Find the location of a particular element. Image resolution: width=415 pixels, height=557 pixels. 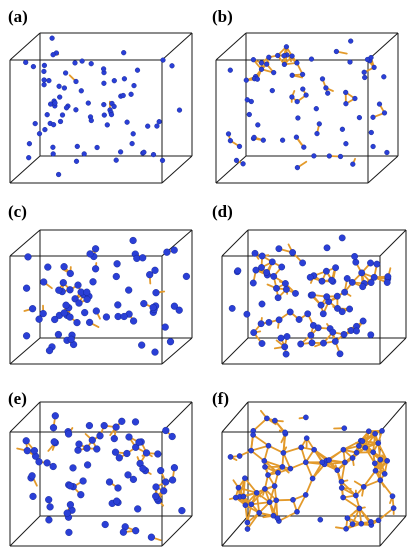

box-edge-depth-tr is located at coordinates (177, 46).